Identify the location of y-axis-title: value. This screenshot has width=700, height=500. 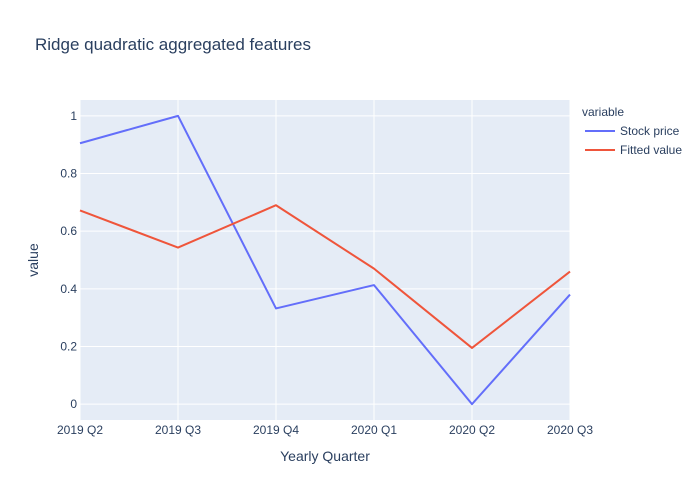
(33, 260).